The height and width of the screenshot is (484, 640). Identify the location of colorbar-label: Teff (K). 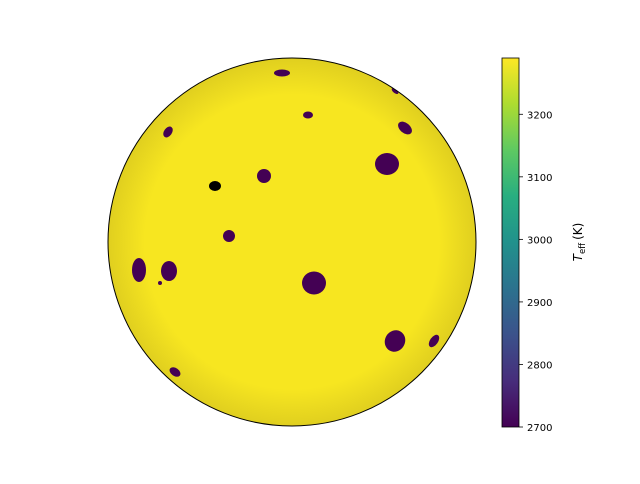
(579, 242).